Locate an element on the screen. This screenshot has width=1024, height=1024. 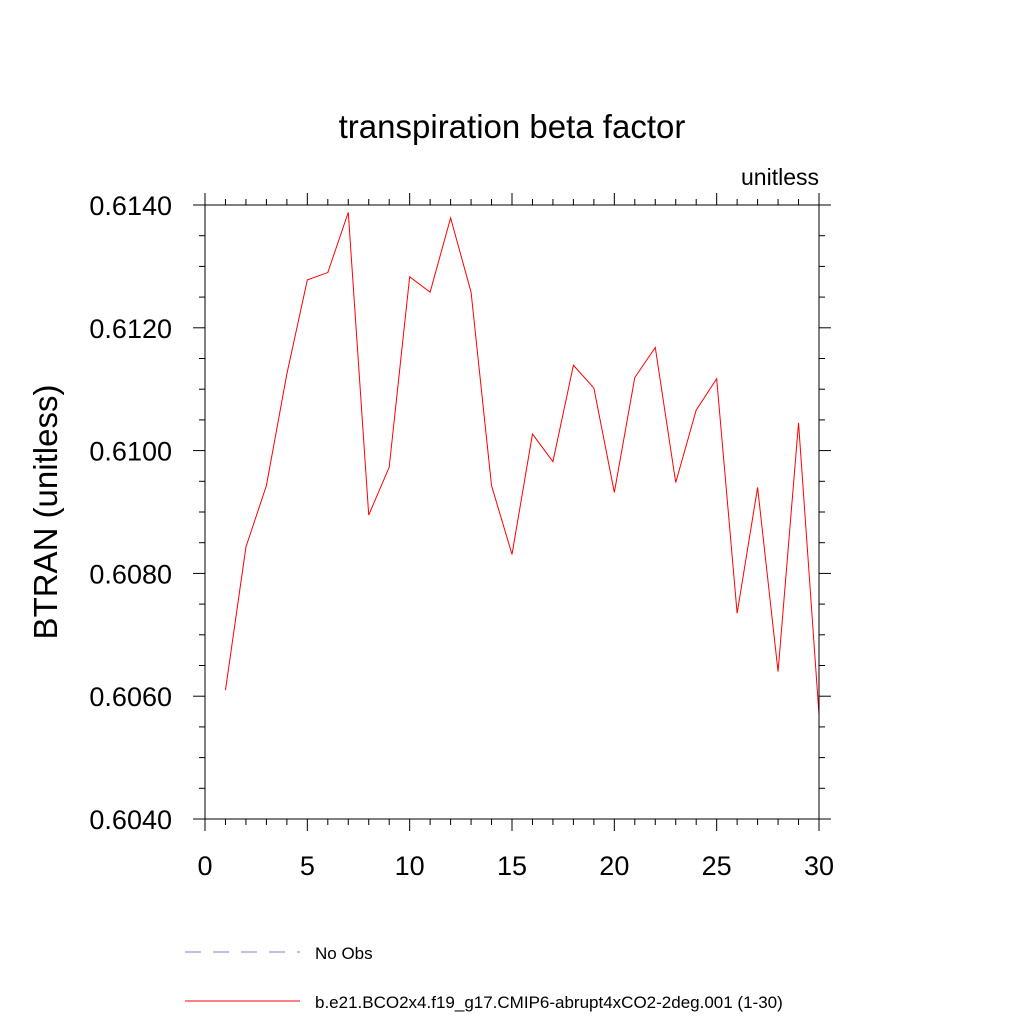
x-tick-label: 20 is located at coordinates (614, 866).